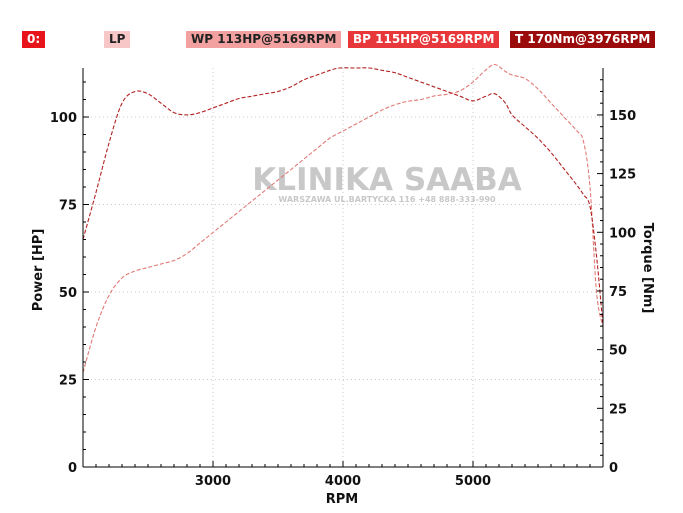 The image size is (683, 513). I want to click on y-tick-label: 100, so click(63, 118).